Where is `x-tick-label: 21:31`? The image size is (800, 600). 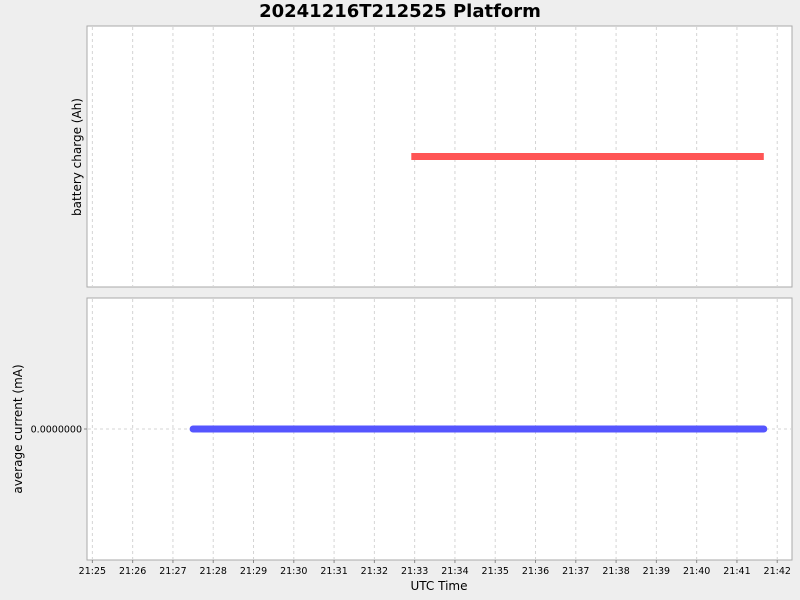 x-tick-label: 21:31 is located at coordinates (333, 571).